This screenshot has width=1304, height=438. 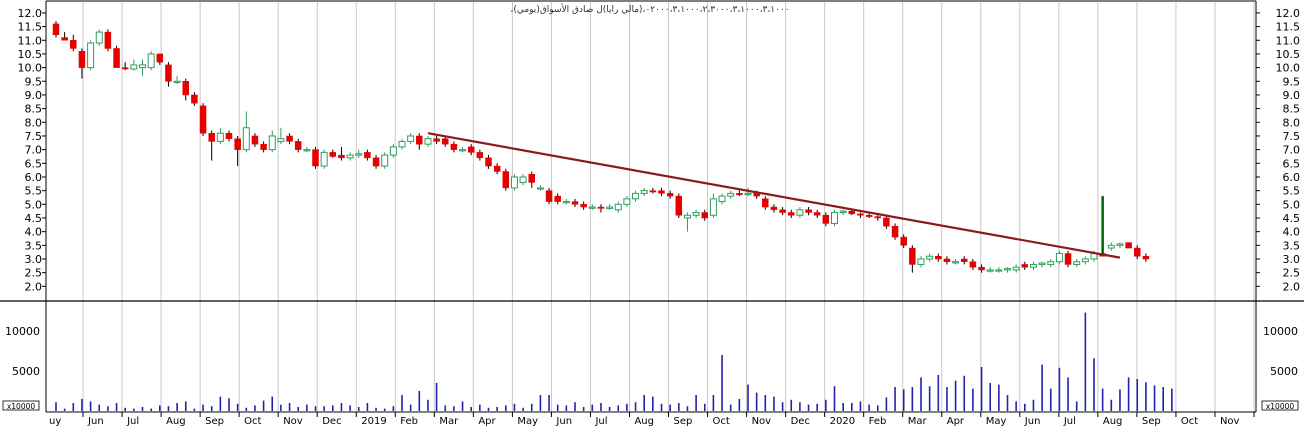 I want to click on volume-tick-label-right: 10000, so click(x=1280, y=331).